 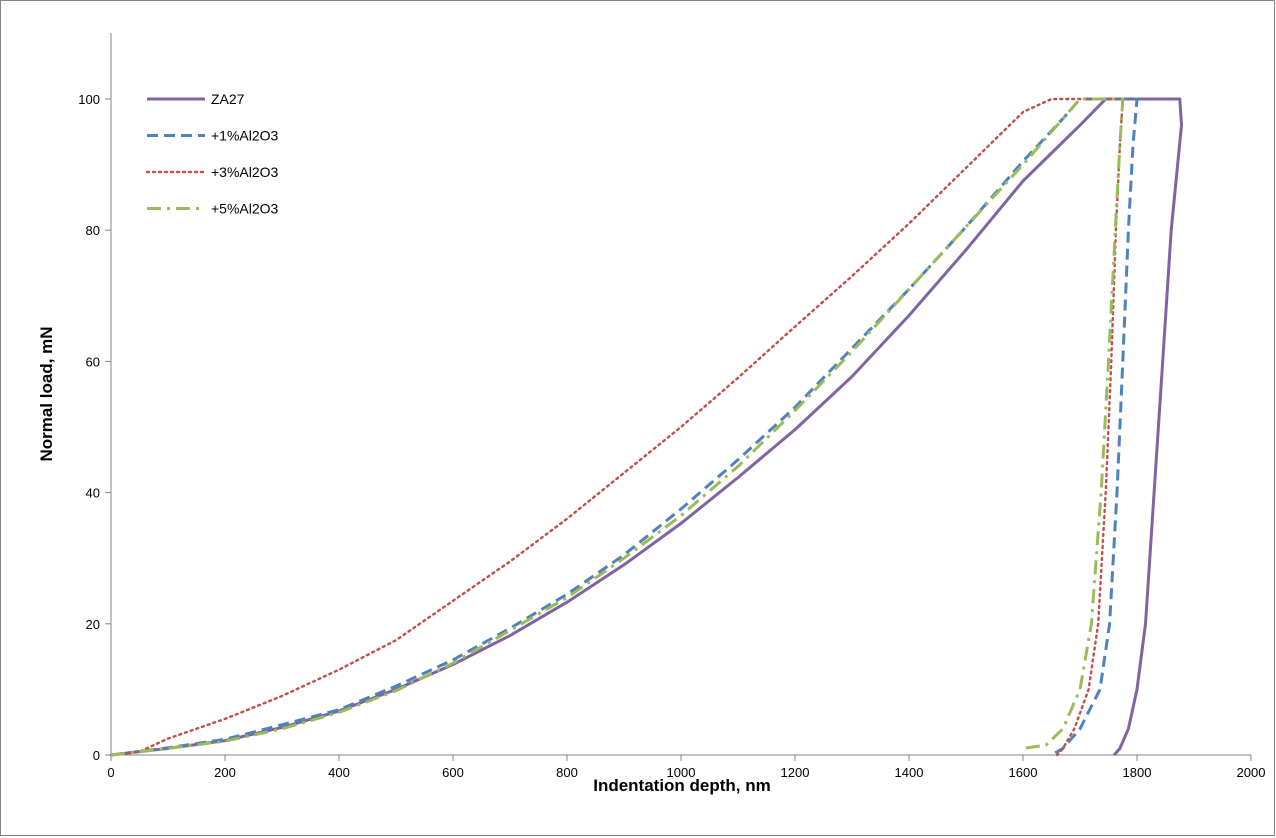 I want to click on x-tick-label: 1200, so click(x=795, y=772).